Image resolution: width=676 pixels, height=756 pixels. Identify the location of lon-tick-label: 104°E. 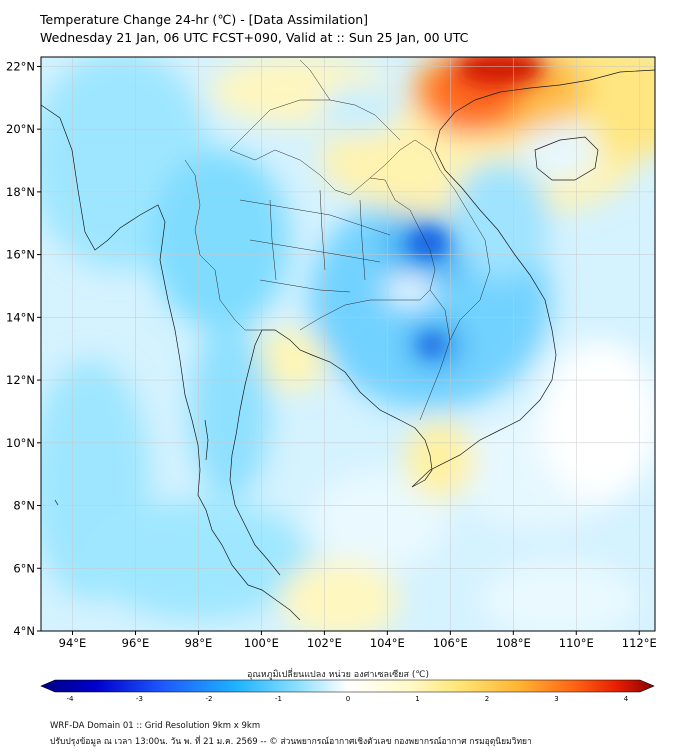
(387, 643).